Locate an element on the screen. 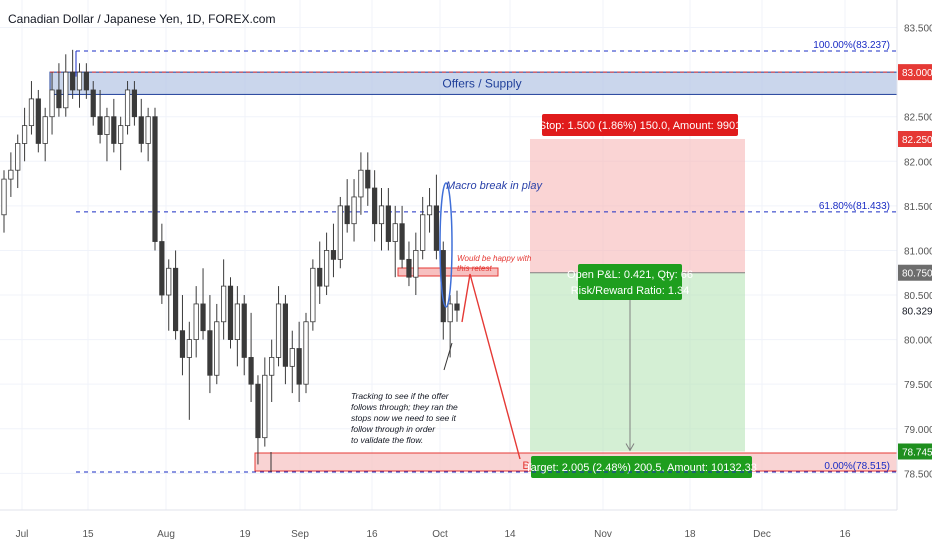 This screenshot has width=932, height=550. retest-box is located at coordinates (448, 272).